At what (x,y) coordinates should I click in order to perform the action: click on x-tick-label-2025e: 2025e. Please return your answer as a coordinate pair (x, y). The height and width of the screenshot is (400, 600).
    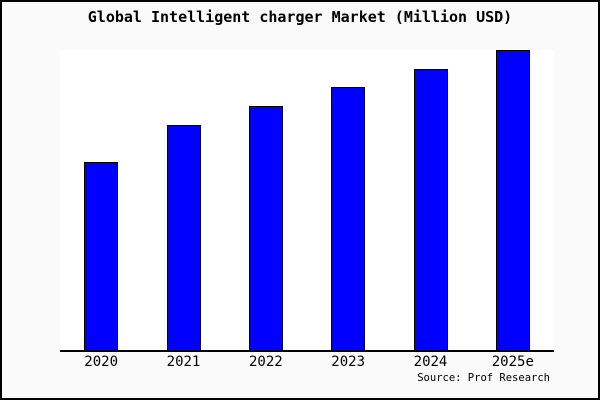
    Looking at the image, I should click on (512, 362).